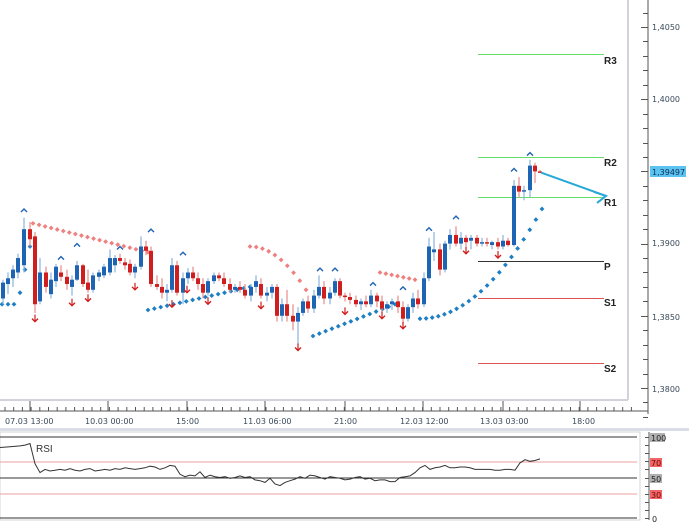 Image resolution: width=689 pixels, height=524 pixels. I want to click on rsi-title: RSI, so click(44, 449).